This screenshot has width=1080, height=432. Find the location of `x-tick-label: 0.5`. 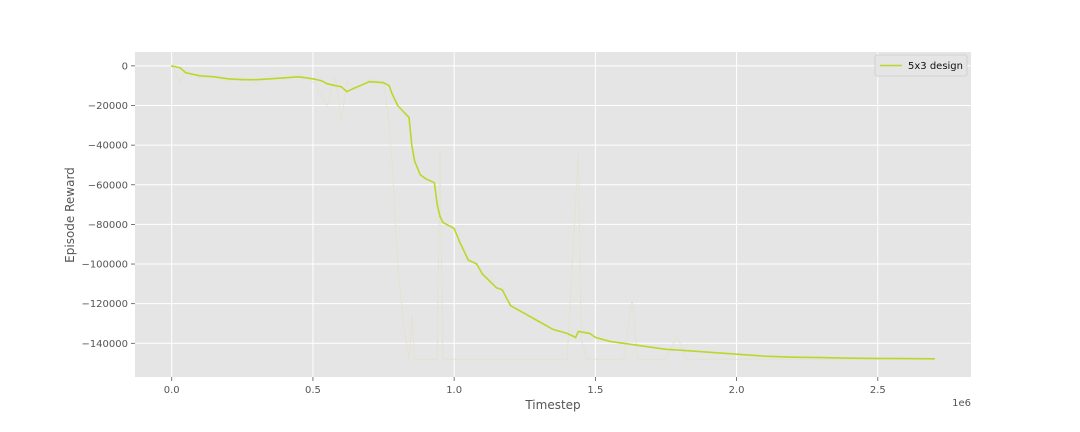

x-tick-label: 0.5 is located at coordinates (313, 390).